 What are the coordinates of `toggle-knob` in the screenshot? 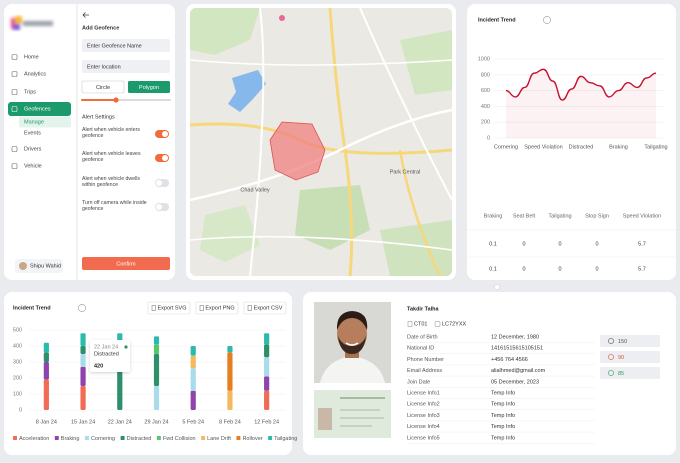 It's located at (165, 134).